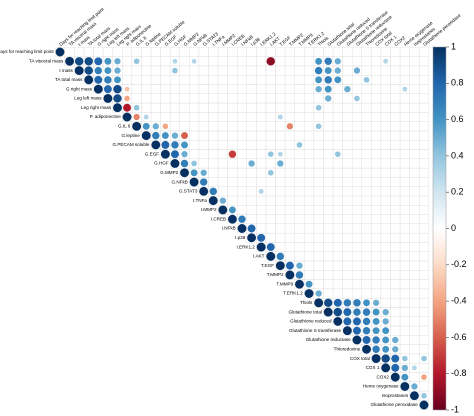 The width and height of the screenshot is (474, 416). What do you see at coordinates (259, 256) in the screenshot?
I see `row-label: I.AKT` at bounding box center [259, 256].